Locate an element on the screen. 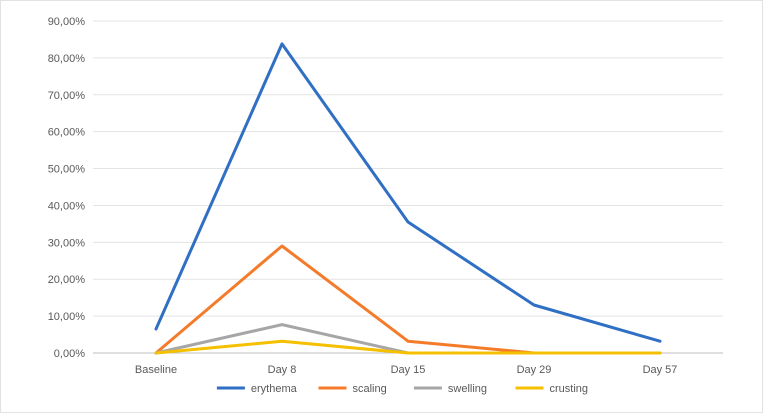  legend-item-erythema: erythema is located at coordinates (257, 389).